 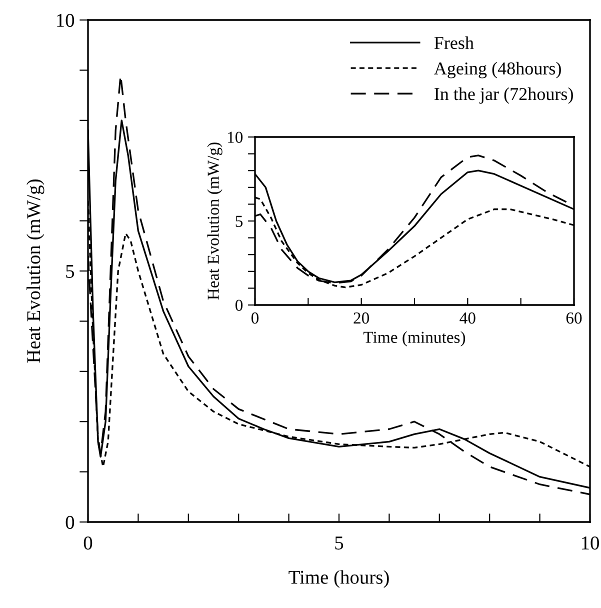 I want to click on x-tick-label: 20, so click(x=362, y=318).